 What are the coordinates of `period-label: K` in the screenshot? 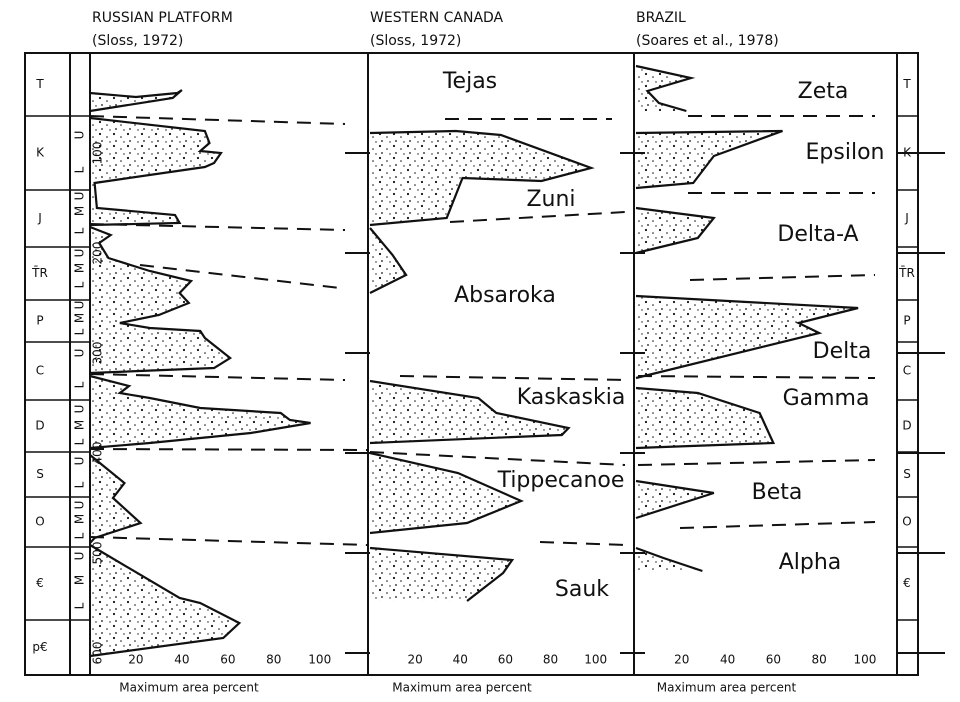 It's located at (40, 153).